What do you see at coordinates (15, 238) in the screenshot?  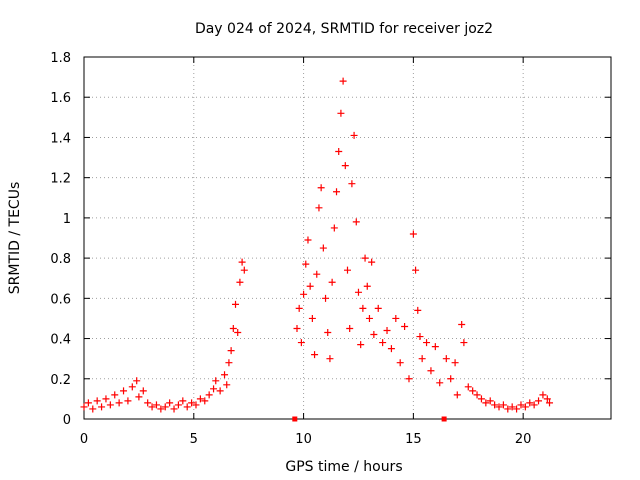 I see `y-axis-label: SRMTID / TECUs` at bounding box center [15, 238].